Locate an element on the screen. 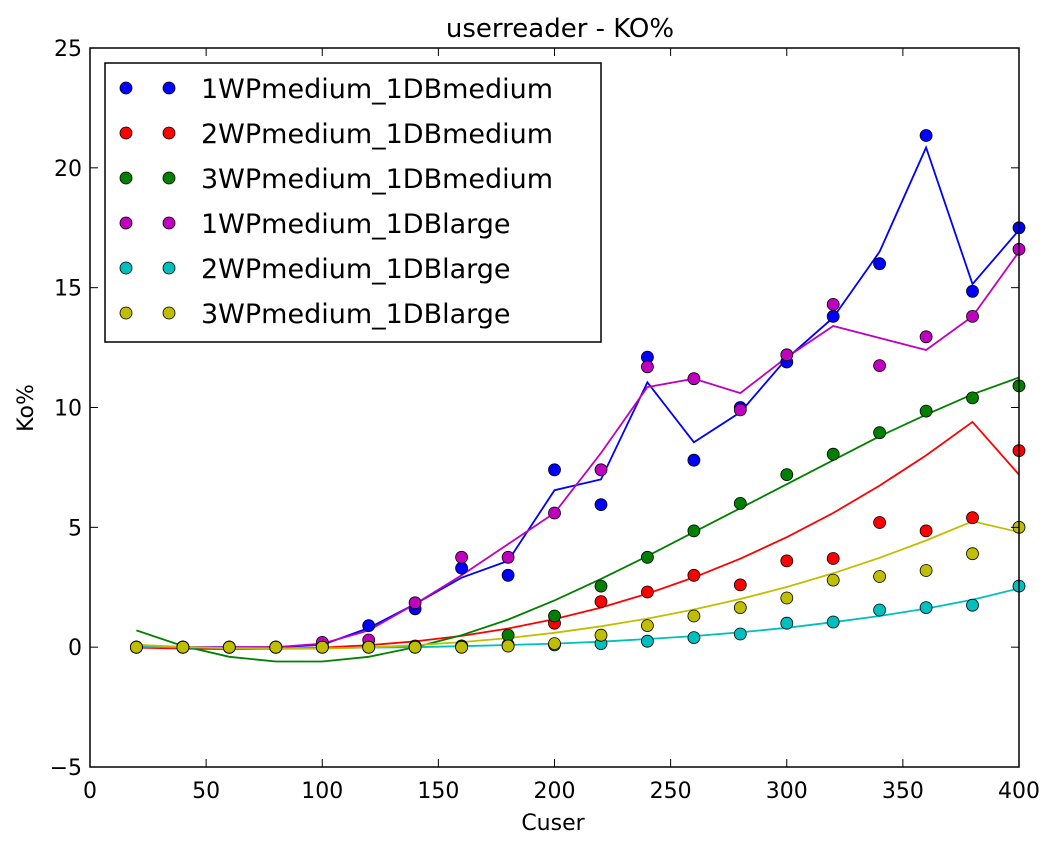  legend-label: 2WPmedium_1DBlarge is located at coordinates (356, 269).